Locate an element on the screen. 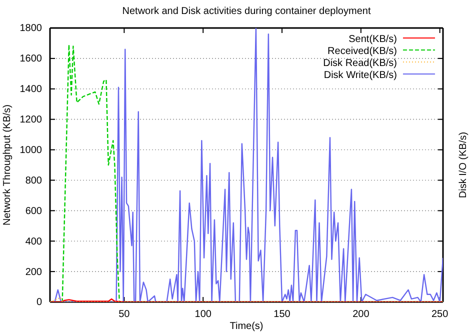 The width and height of the screenshot is (474, 332). y-axis-title: Network Throughput (KB/s) is located at coordinates (7, 165).